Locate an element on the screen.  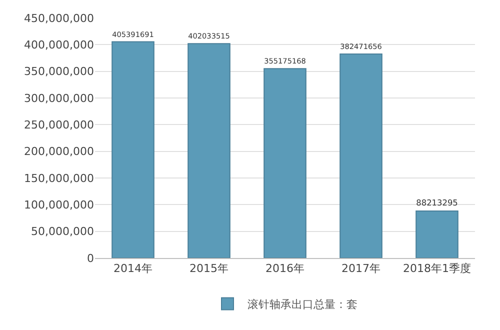
y-tick-label: 50,000,000 is located at coordinates (62, 231).